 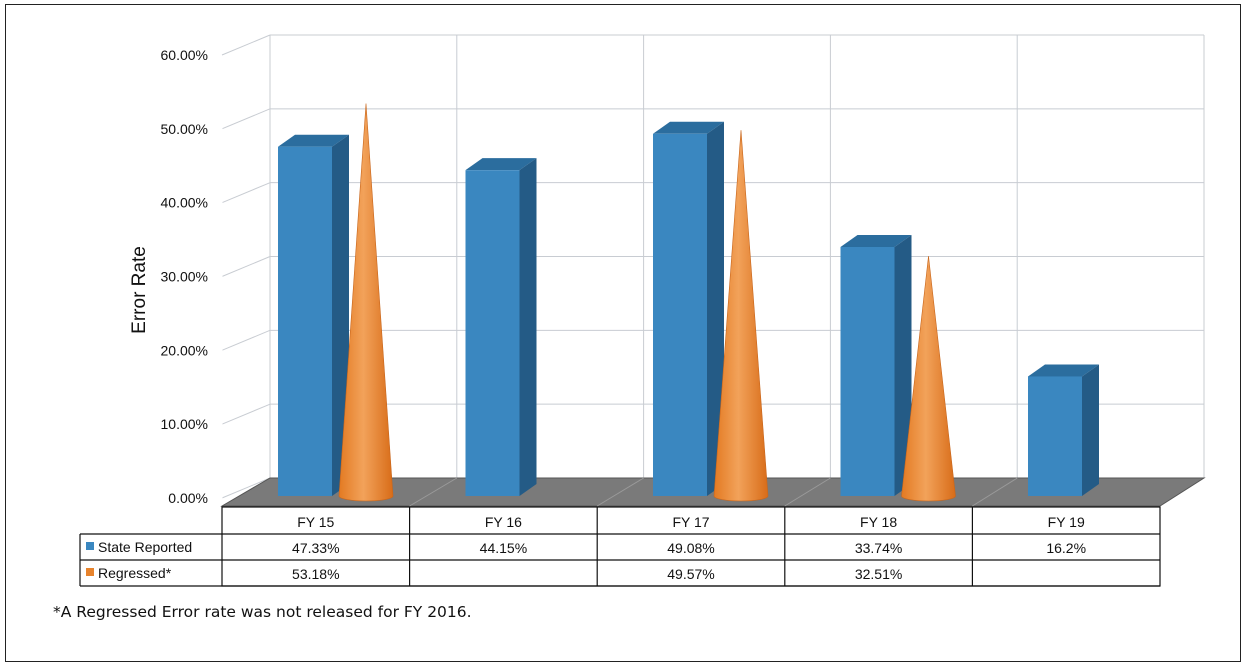 I want to click on y-tick-label: 10.00%, so click(x=184, y=424).